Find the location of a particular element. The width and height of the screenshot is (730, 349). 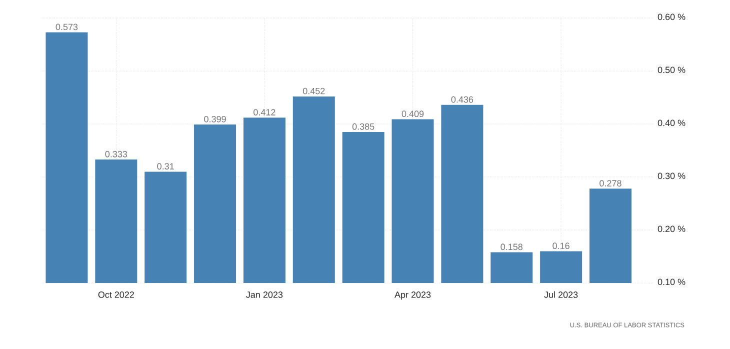

data-label: 0.412 is located at coordinates (265, 112).